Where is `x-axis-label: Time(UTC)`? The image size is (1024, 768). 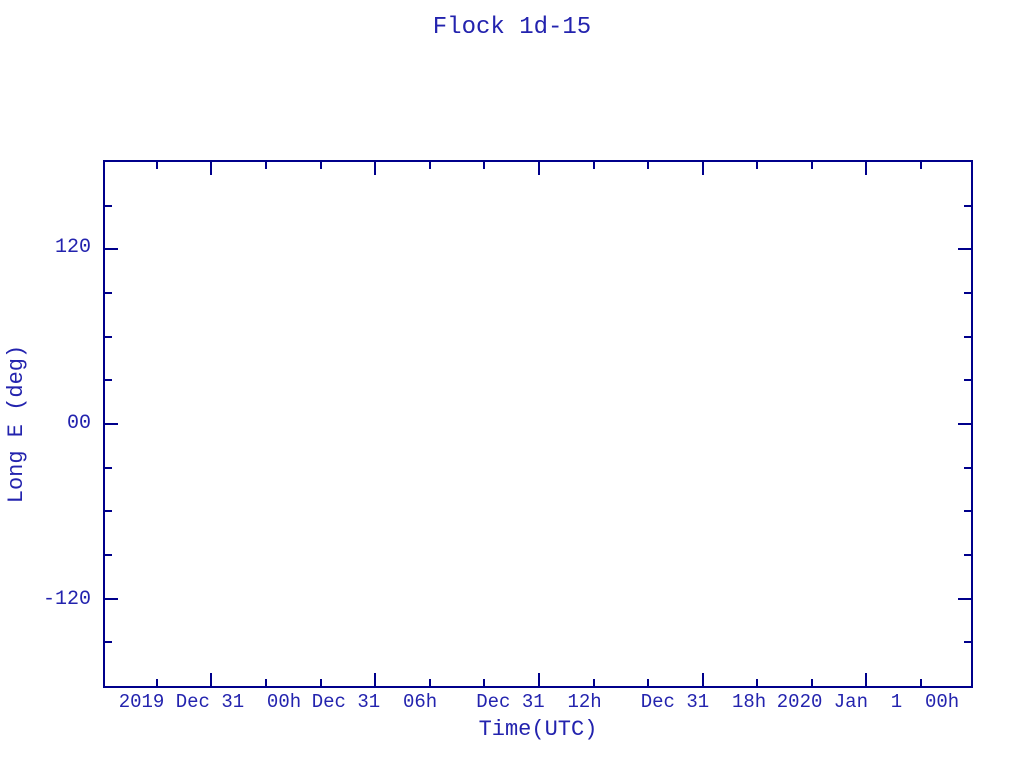 x-axis-label: Time(UTC) is located at coordinates (538, 729).